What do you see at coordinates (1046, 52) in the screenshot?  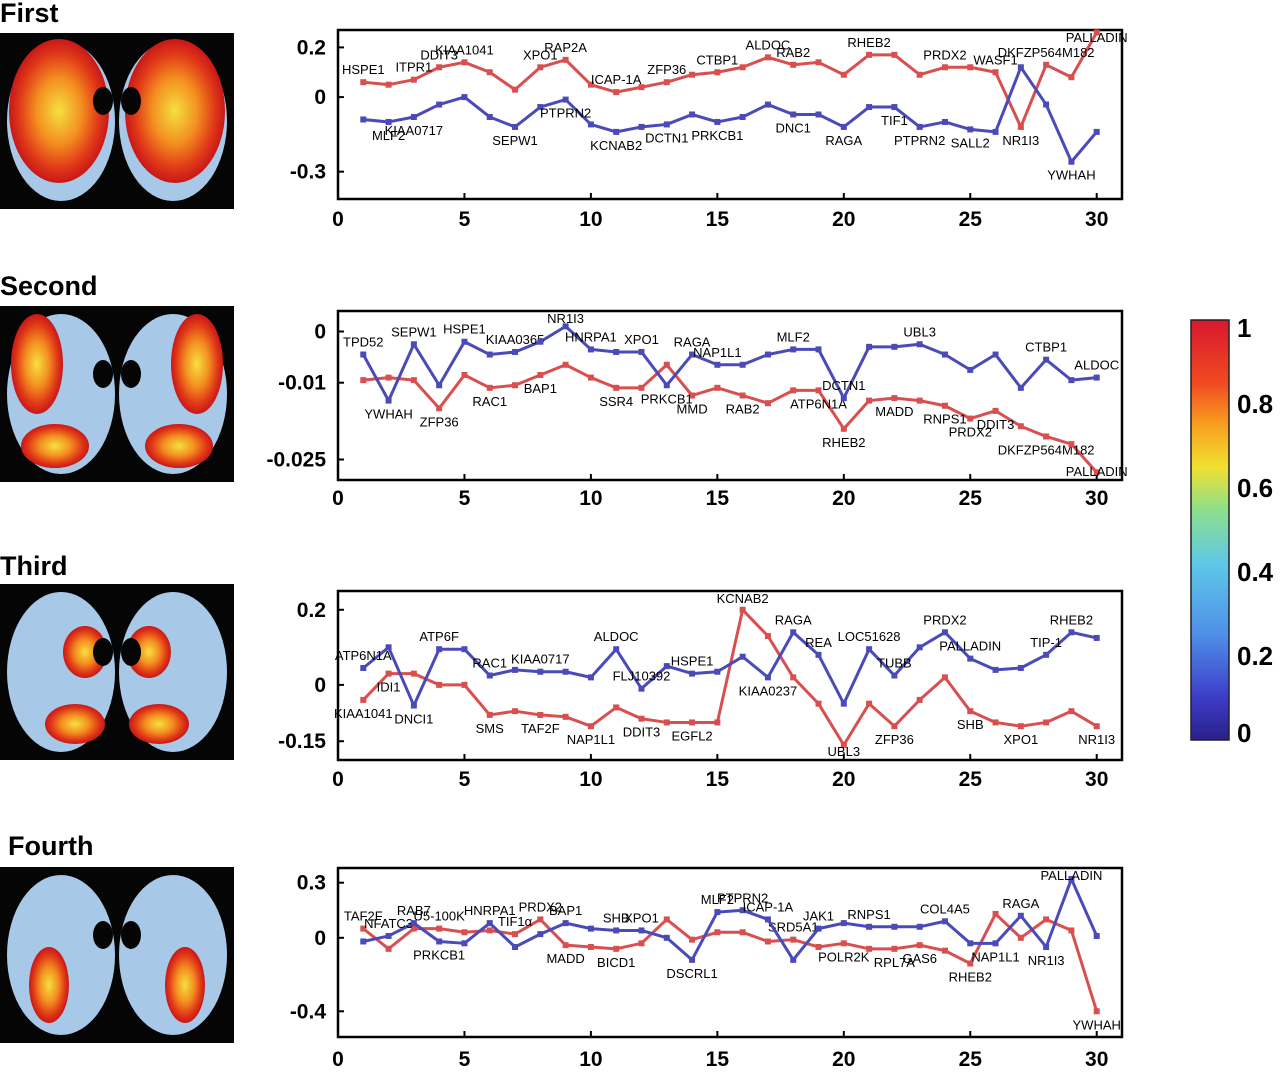 I see `gene-label: DKFZP564M182` at bounding box center [1046, 52].